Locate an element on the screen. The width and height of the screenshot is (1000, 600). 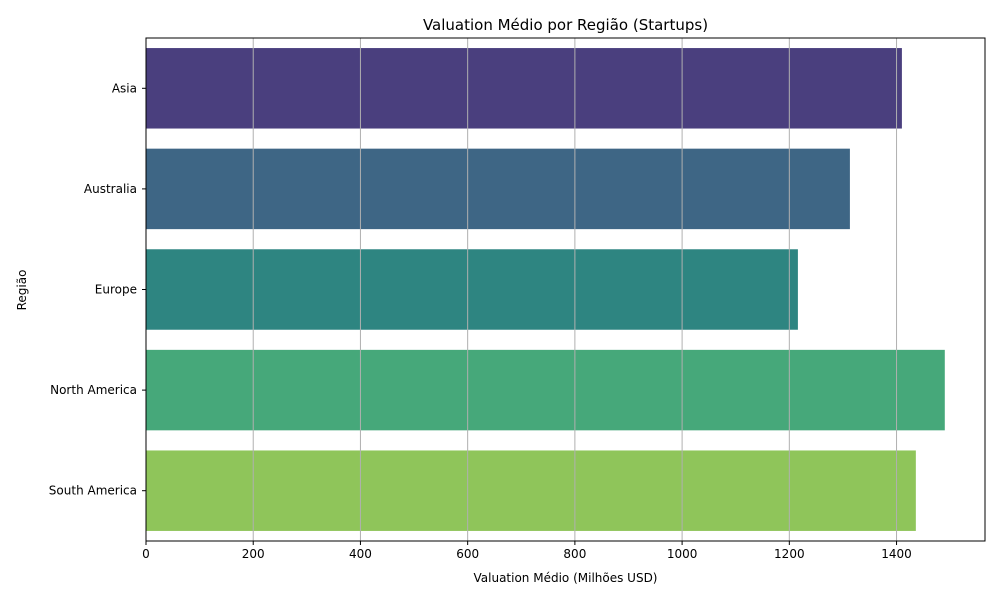
x-tick-label: 1000 is located at coordinates (682, 554).